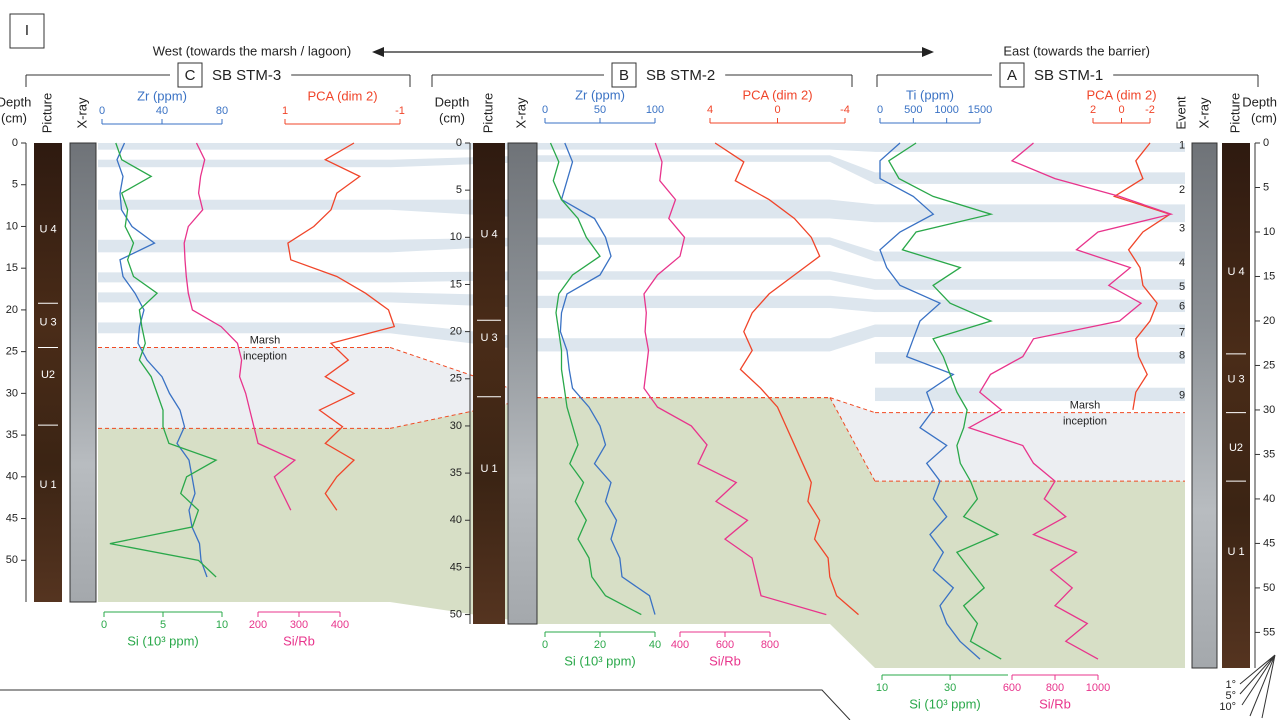 The height and width of the screenshot is (720, 1278). What do you see at coordinates (12, 268) in the screenshot?
I see `depth-tick-label: 15` at bounding box center [12, 268].